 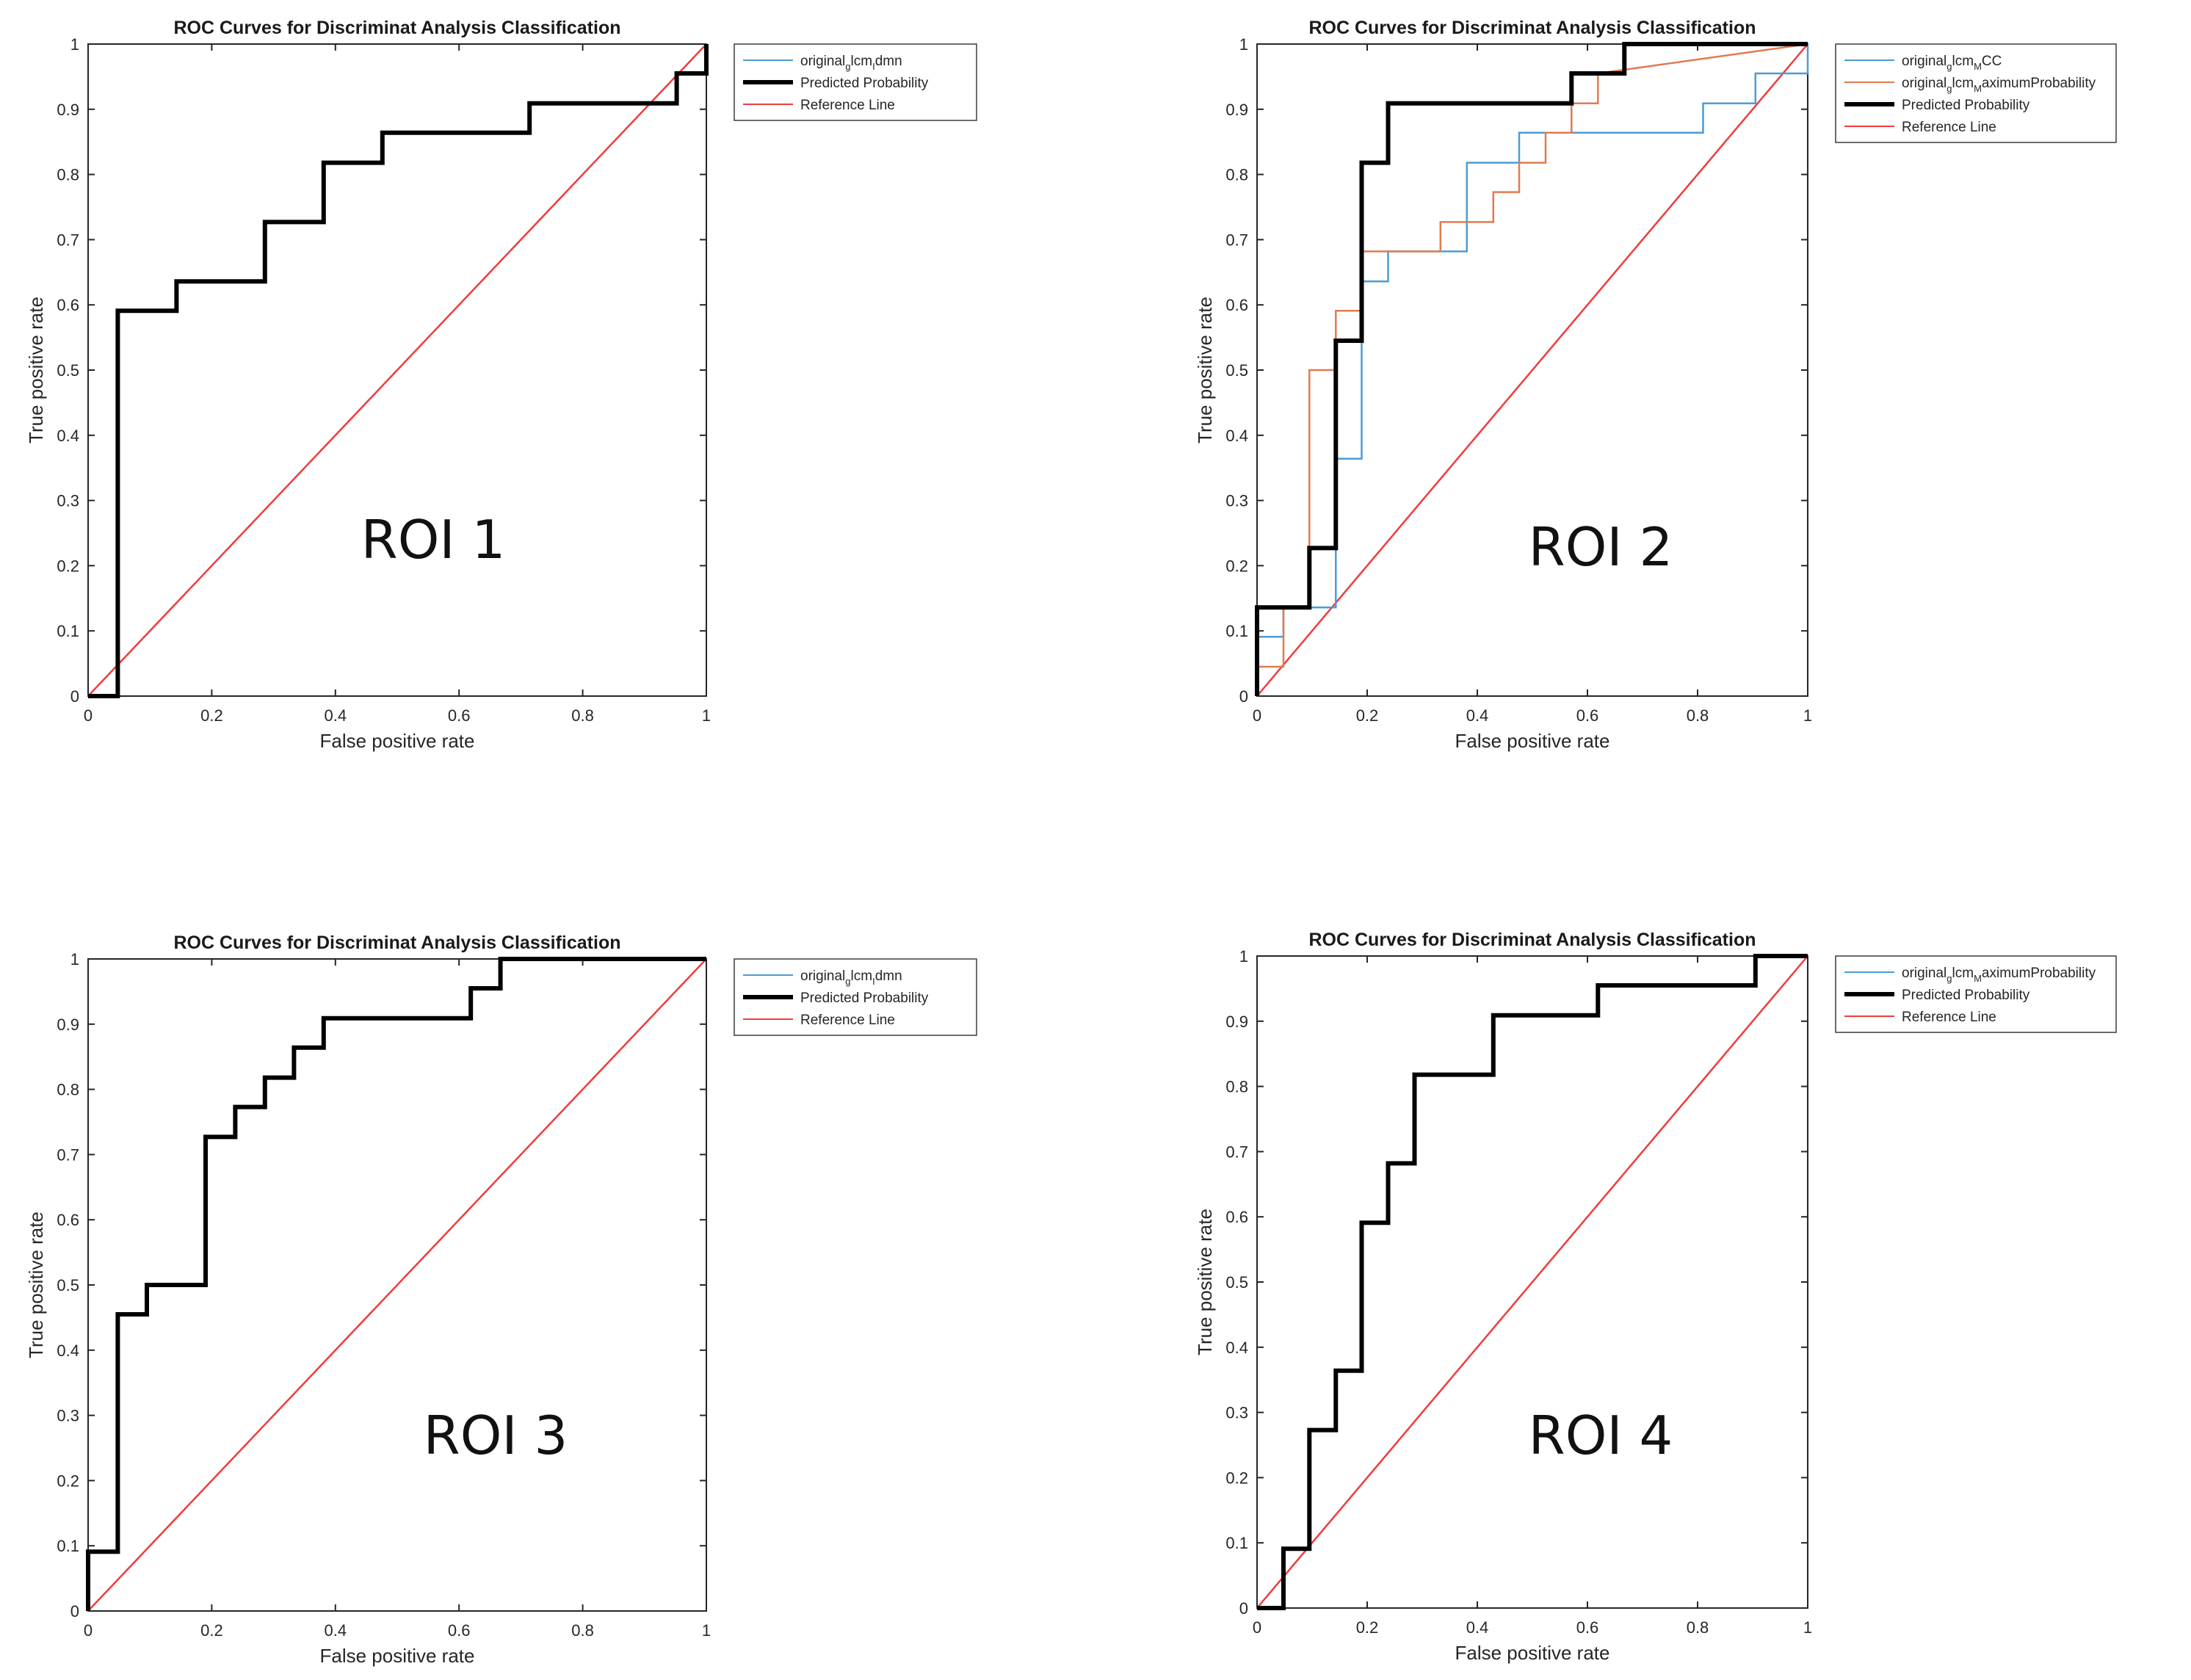 I want to click on roi-label: ROI 4, so click(x=1601, y=1435).